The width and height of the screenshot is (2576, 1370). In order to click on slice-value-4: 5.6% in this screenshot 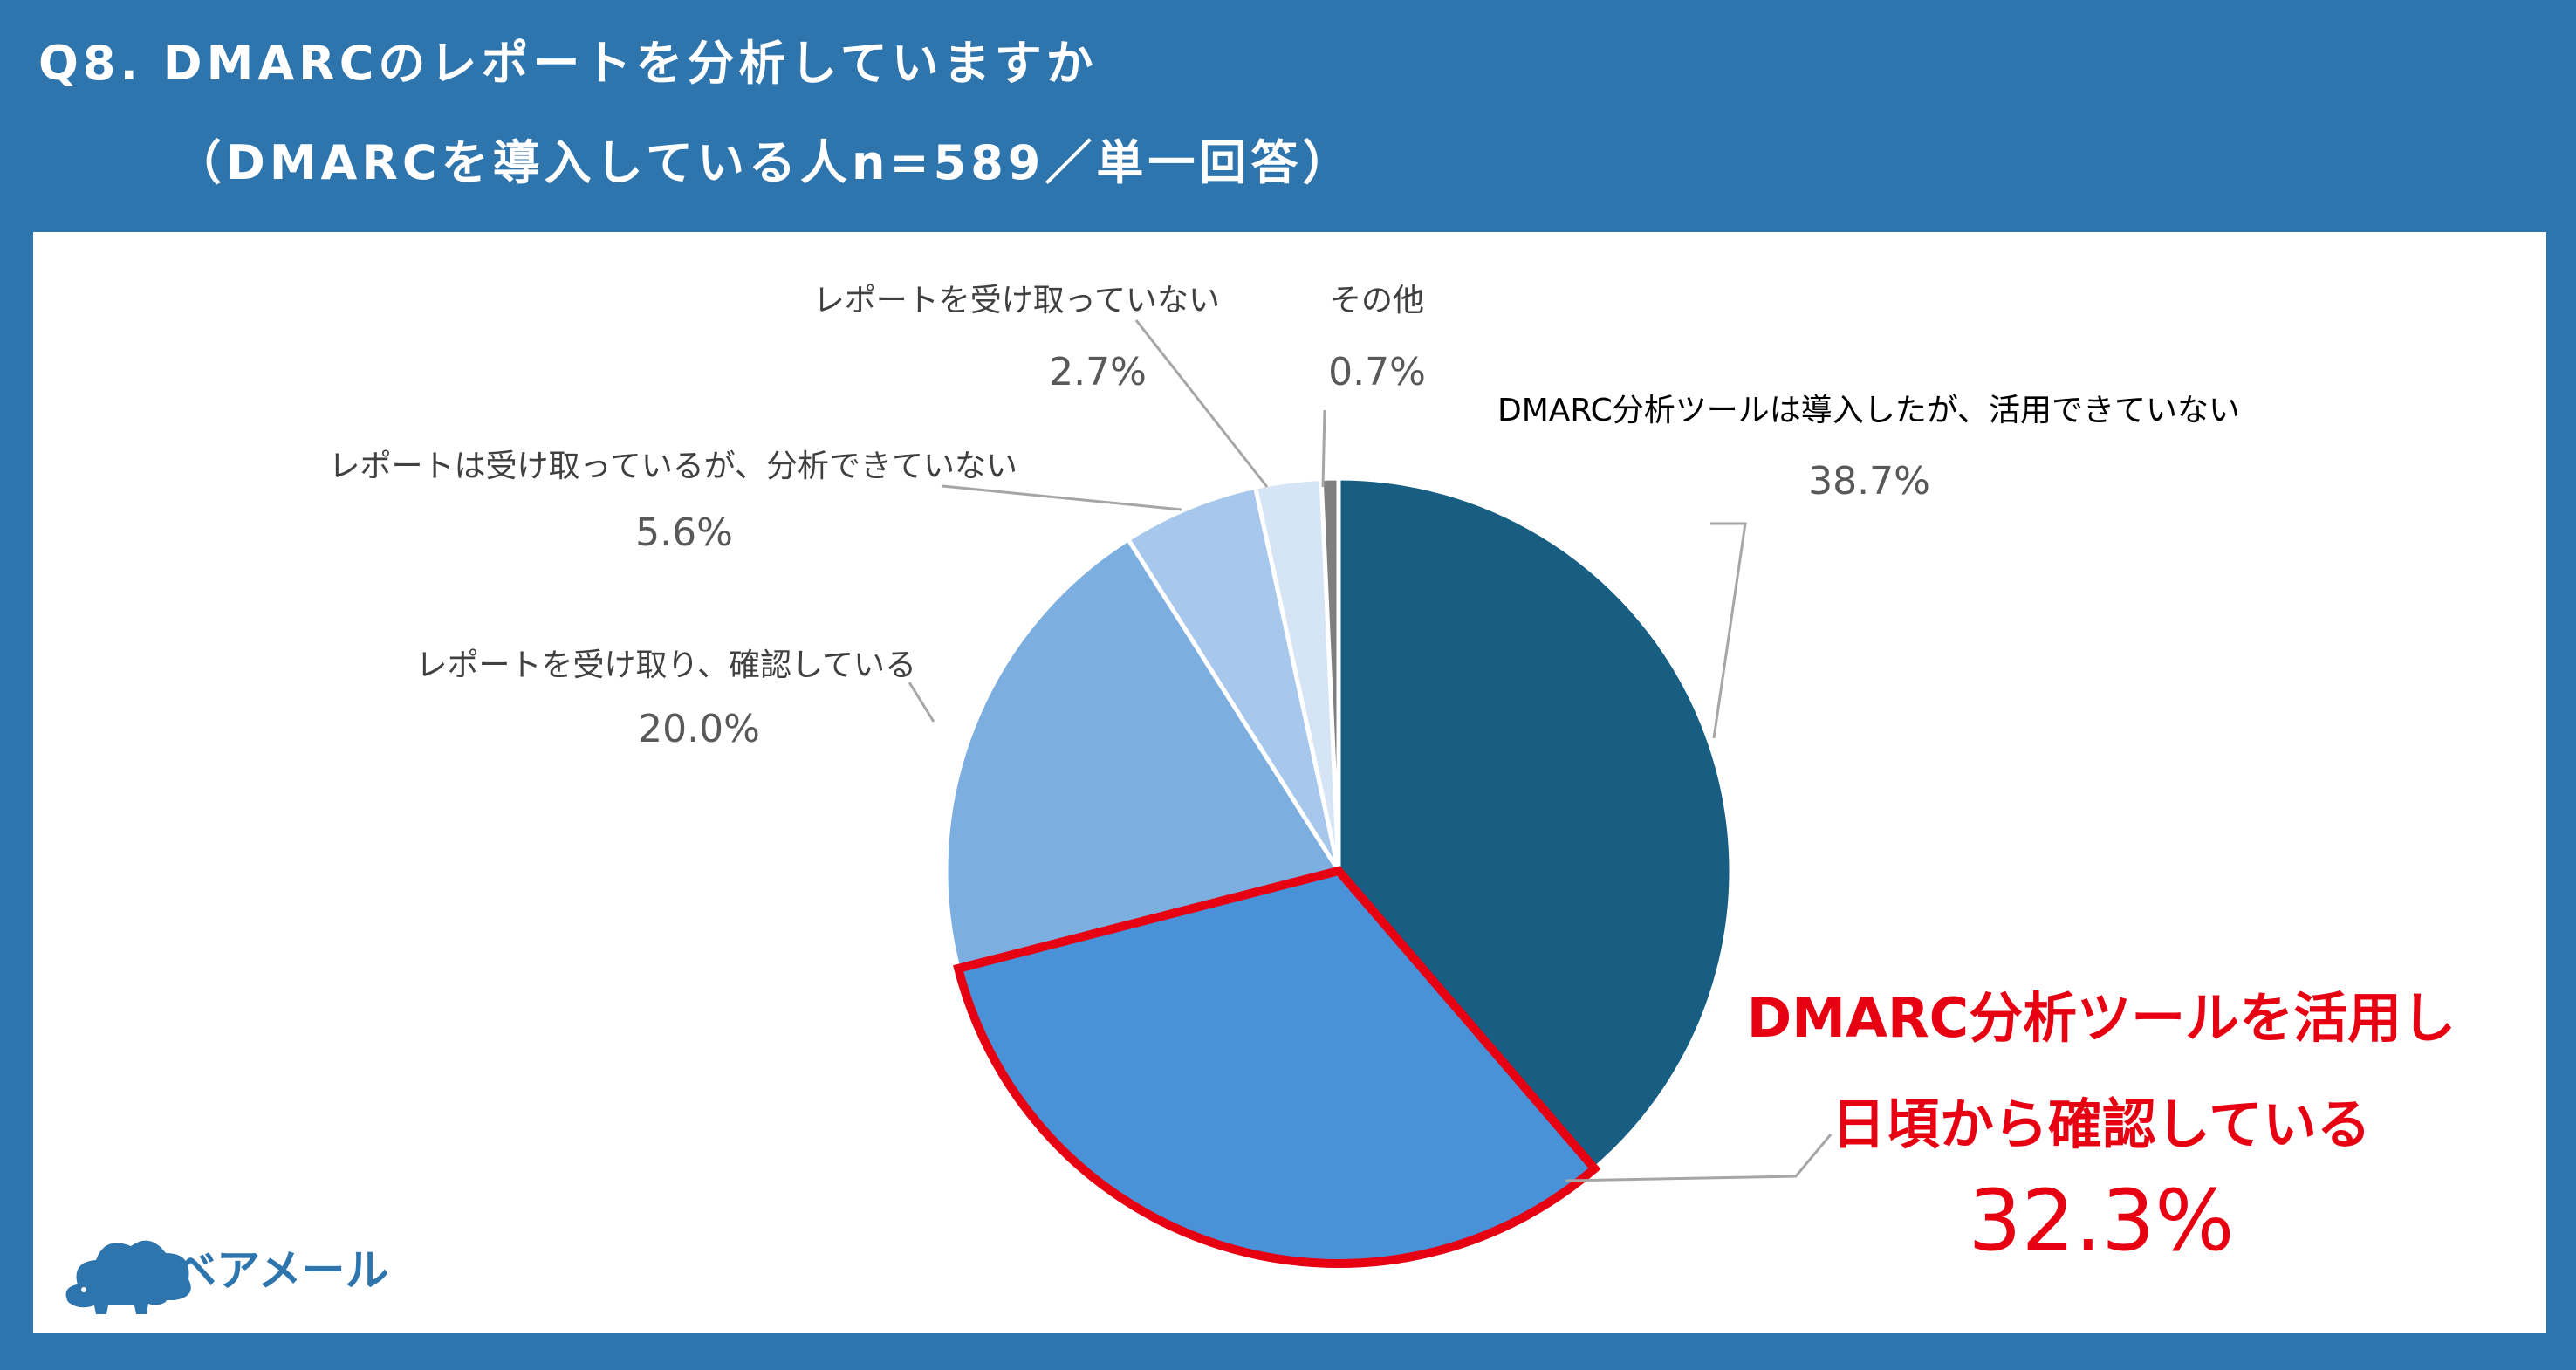, I will do `click(684, 533)`.